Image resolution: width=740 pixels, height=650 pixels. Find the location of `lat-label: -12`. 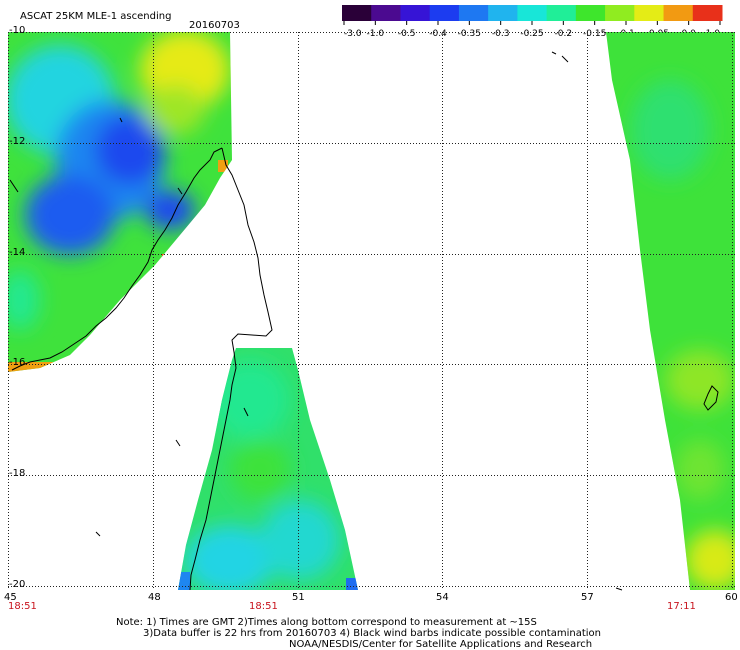

lat-label: -12 is located at coordinates (17, 141).